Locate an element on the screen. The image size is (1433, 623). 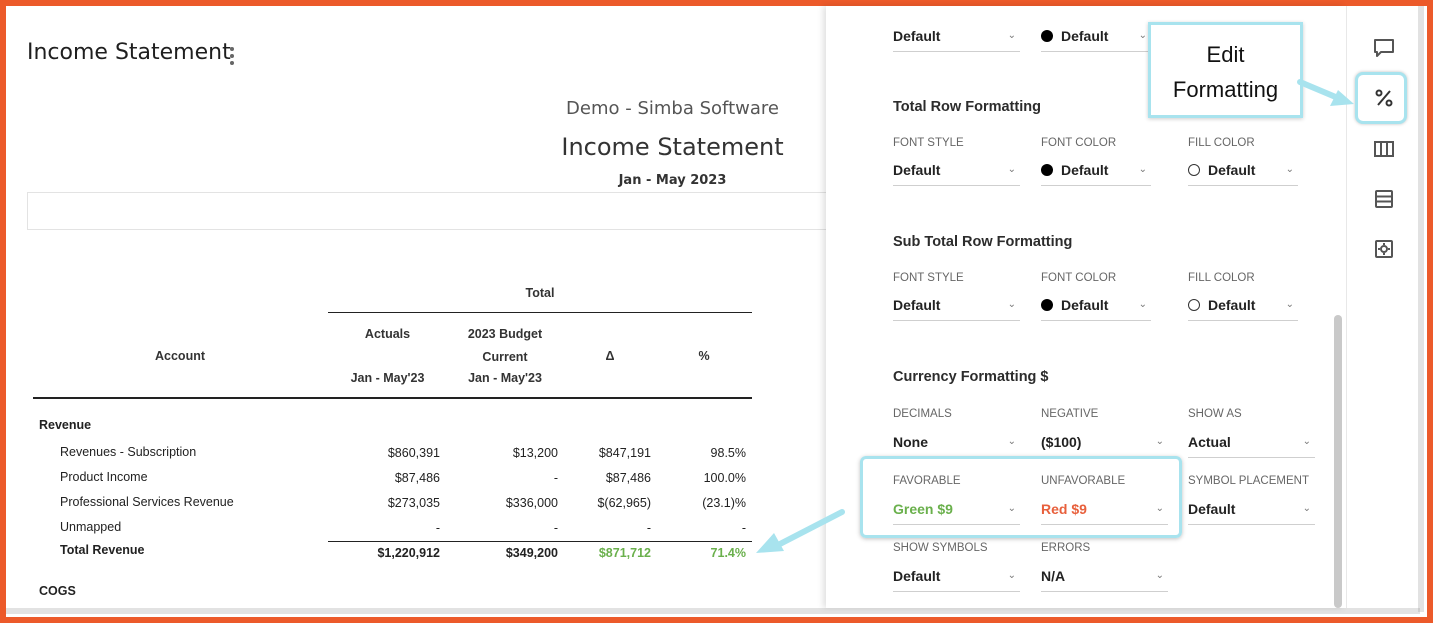
percent-highlight is located at coordinates (1381, 98).